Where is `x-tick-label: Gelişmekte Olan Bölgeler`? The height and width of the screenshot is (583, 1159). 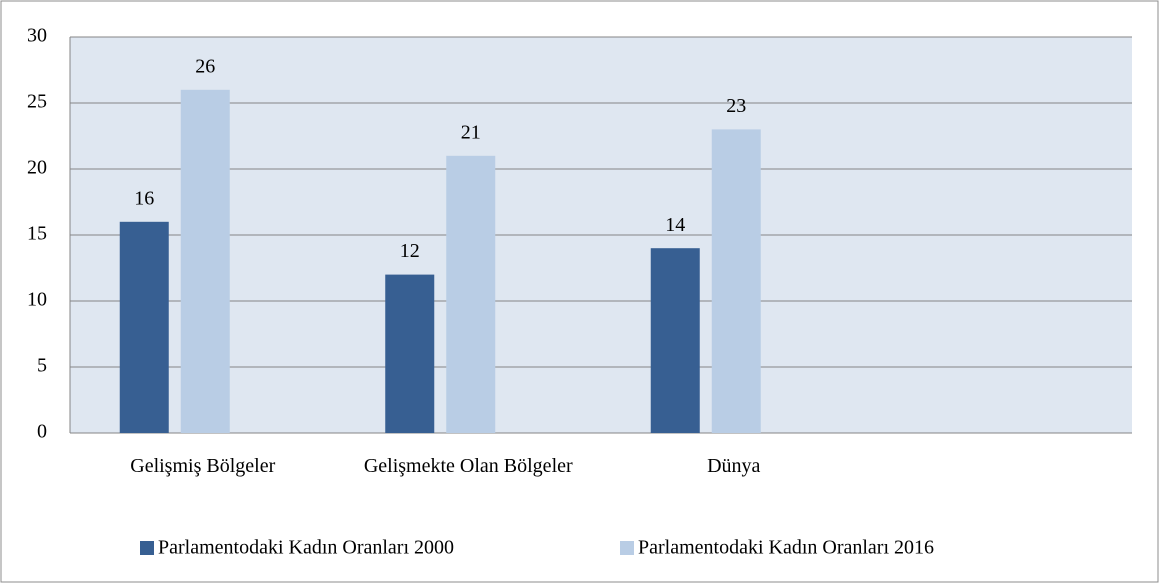
x-tick-label: Gelişmekte Olan Bölgeler is located at coordinates (468, 466).